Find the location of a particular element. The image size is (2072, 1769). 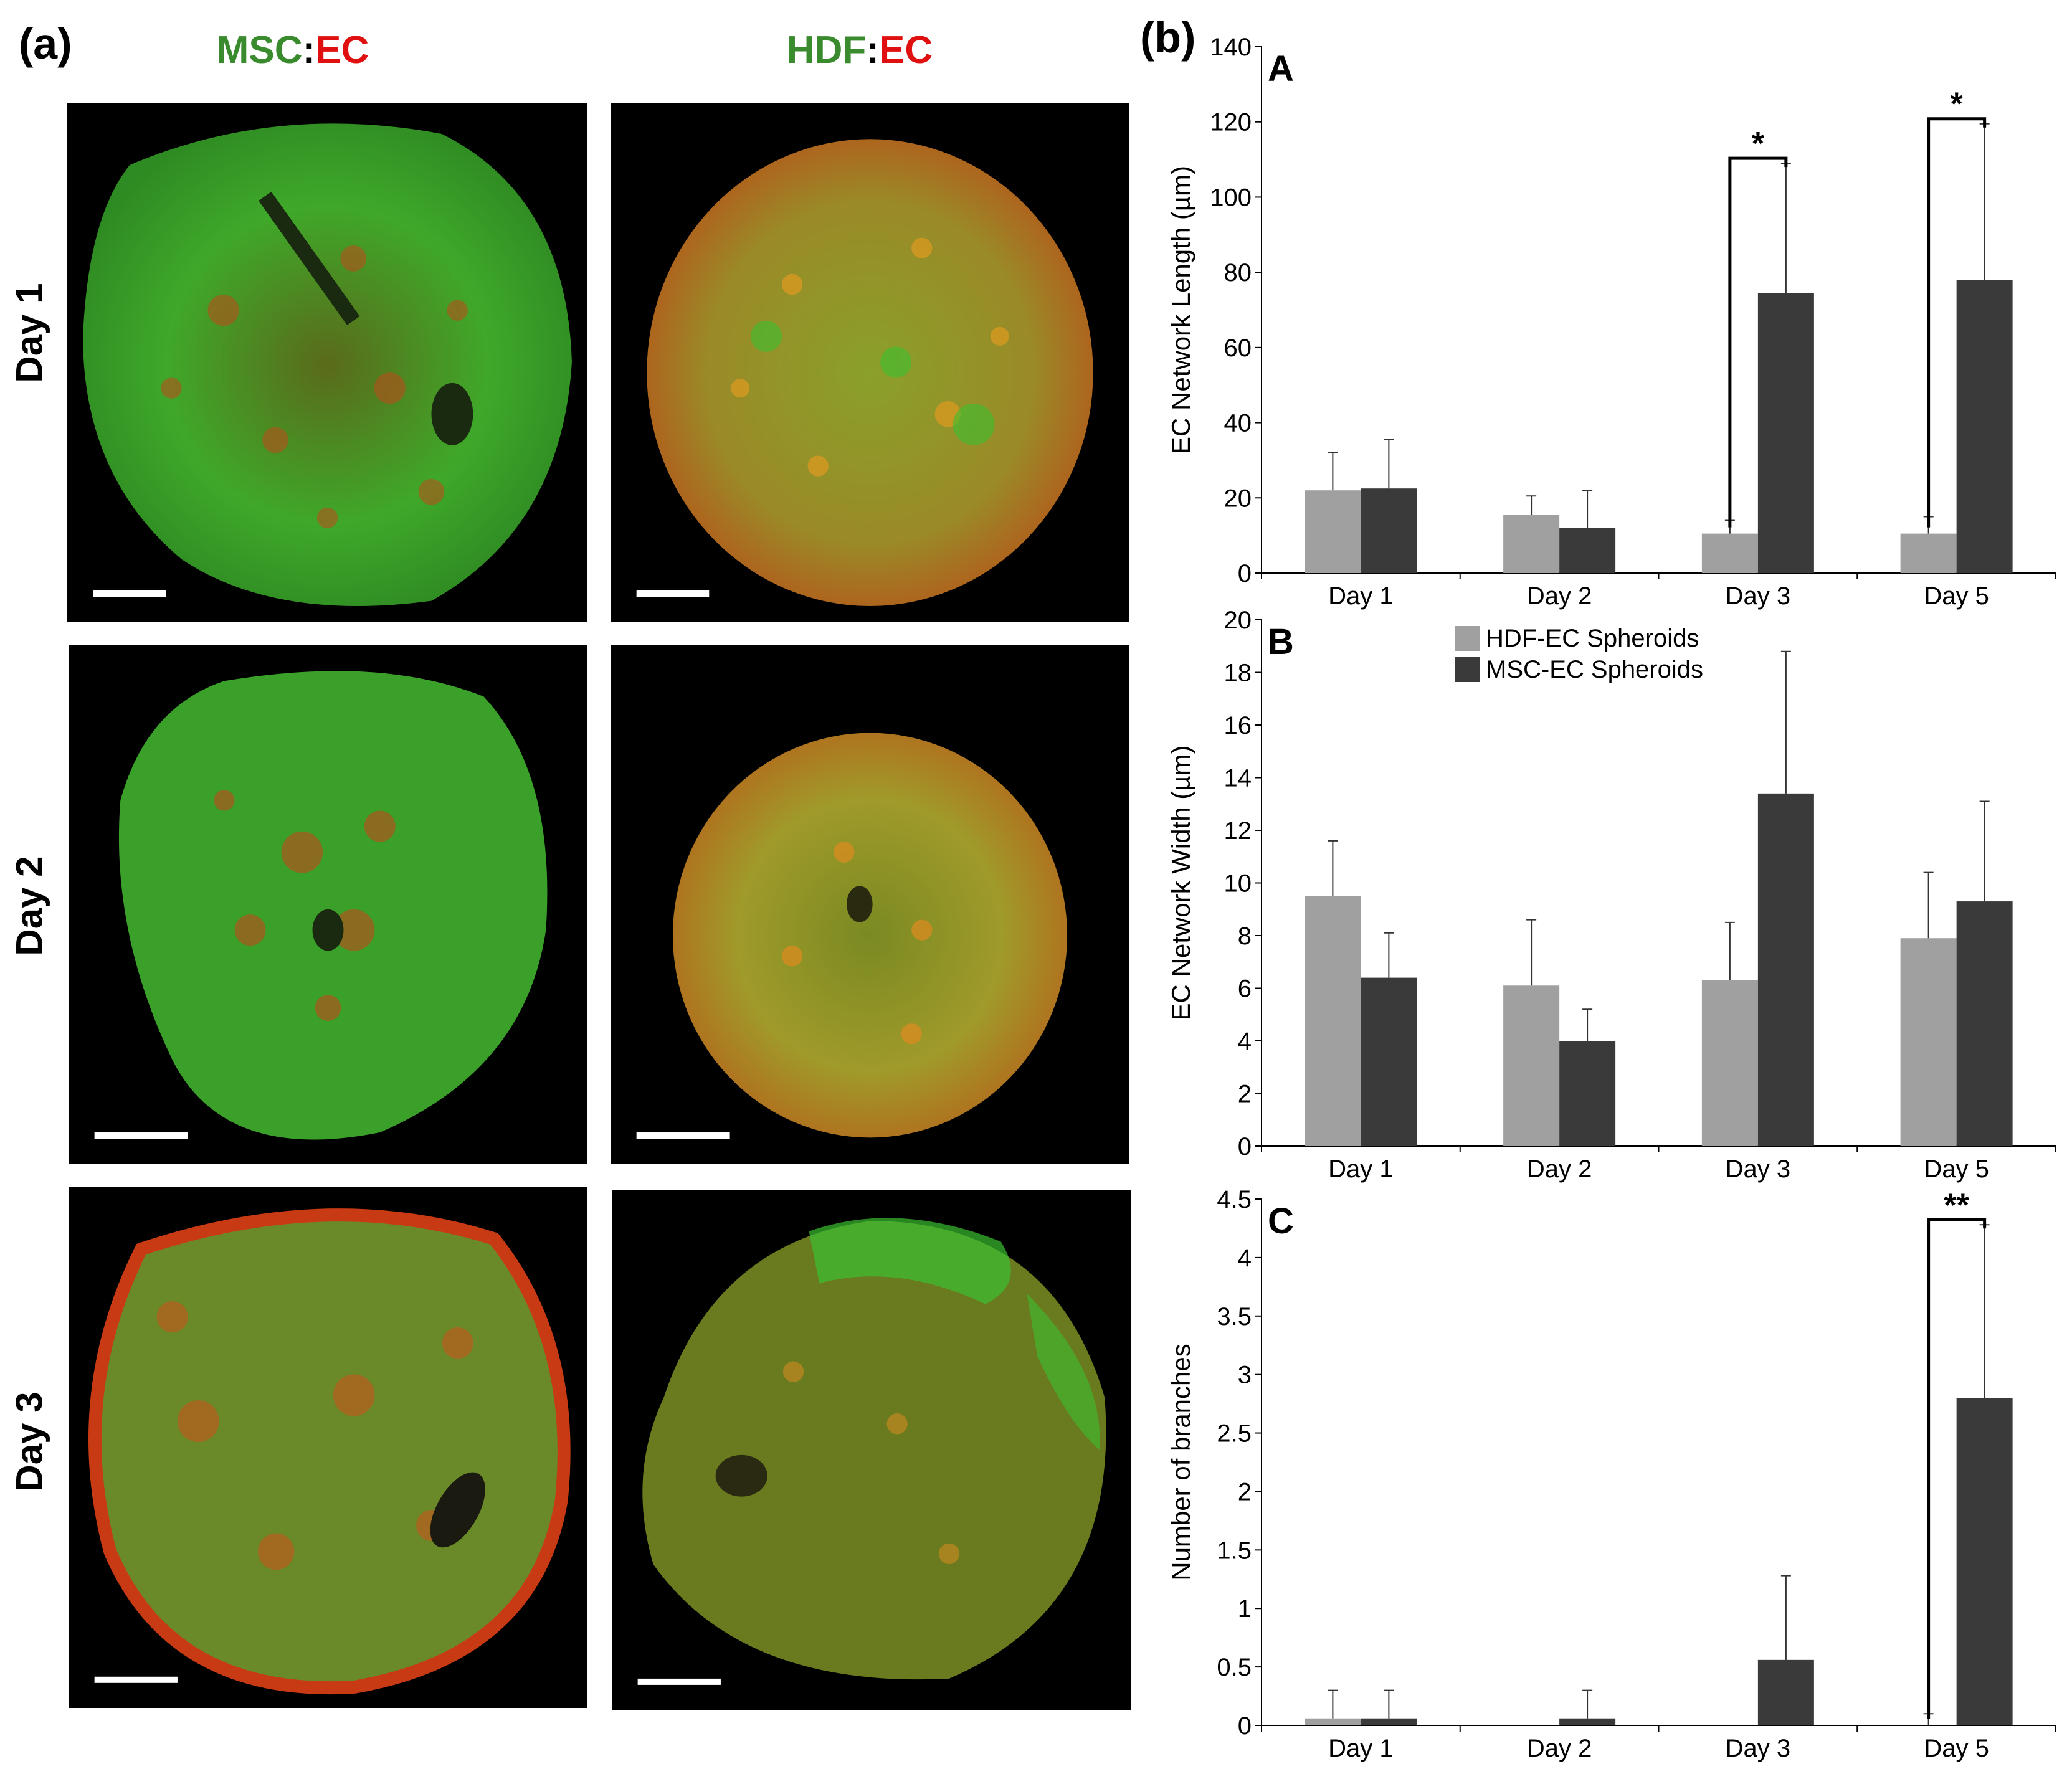

chart-panel-letter: B is located at coordinates (1281, 642).